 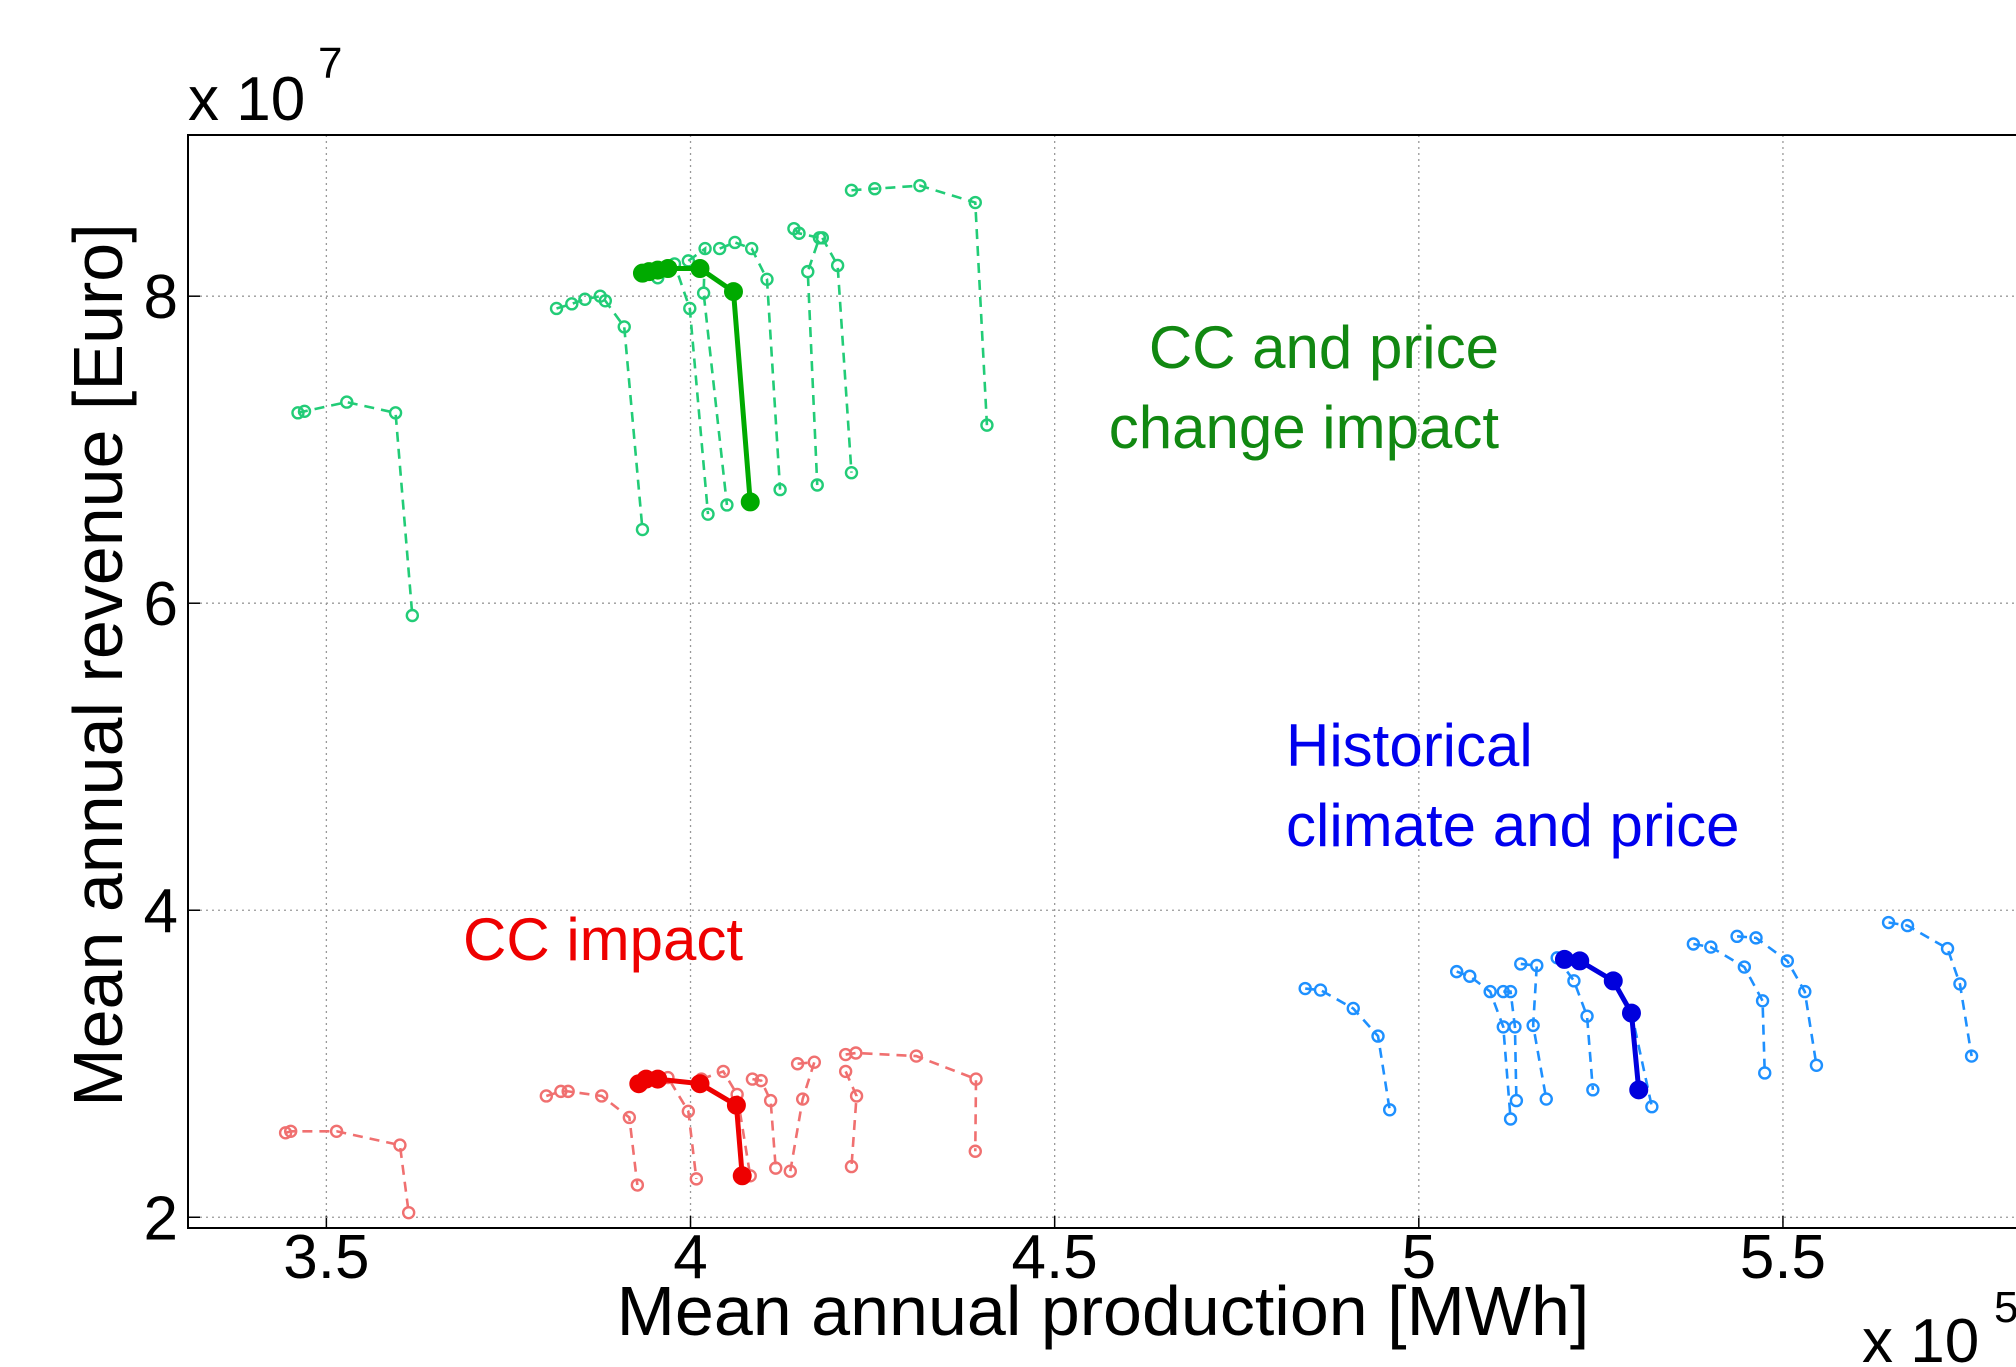 What do you see at coordinates (1920, 1337) in the screenshot?
I see `x-multiplier: x 10` at bounding box center [1920, 1337].